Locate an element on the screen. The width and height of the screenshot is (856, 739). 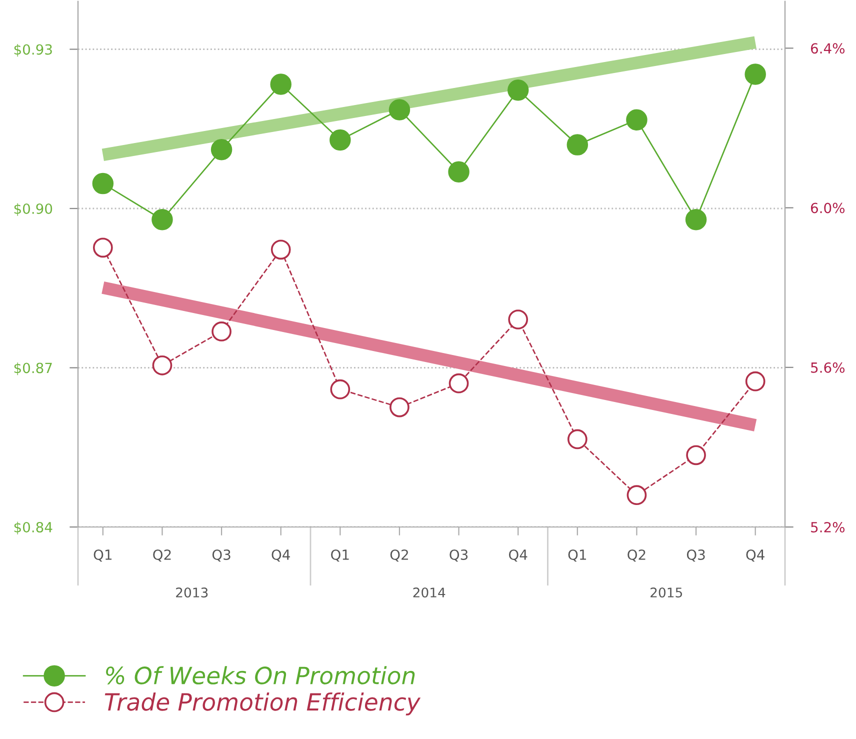
y2-tick-label: 6.4% is located at coordinates (827, 48).